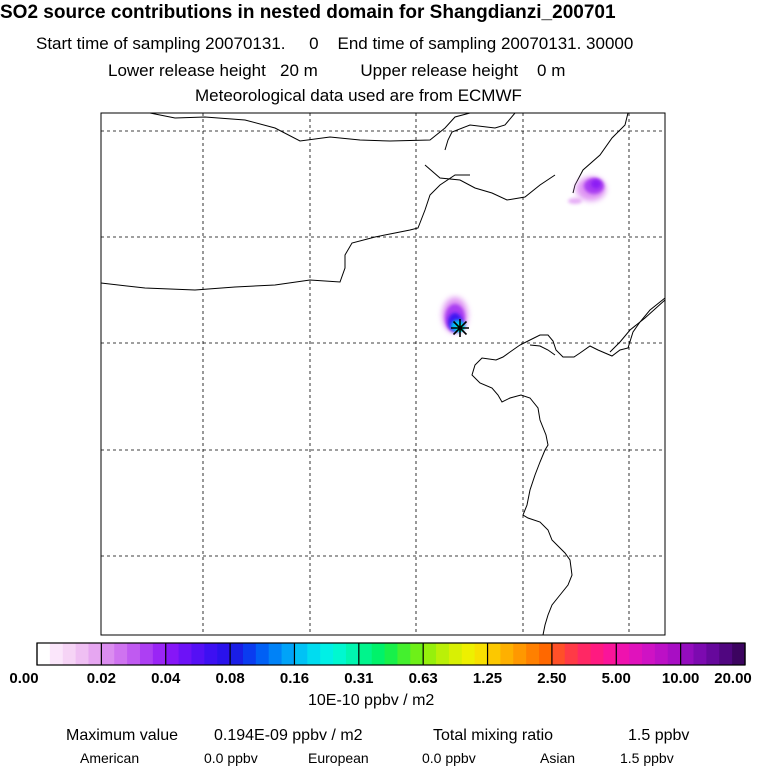 The image size is (768, 768). I want to click on colorbar-label: 1.25, so click(487, 678).